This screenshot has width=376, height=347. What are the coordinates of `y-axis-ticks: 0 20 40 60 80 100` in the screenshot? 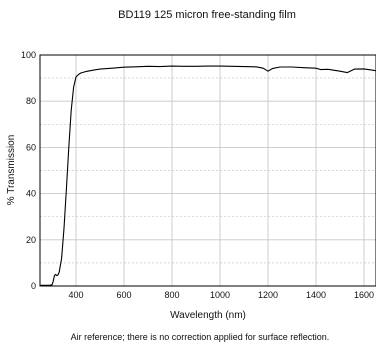 It's located at (28, 170).